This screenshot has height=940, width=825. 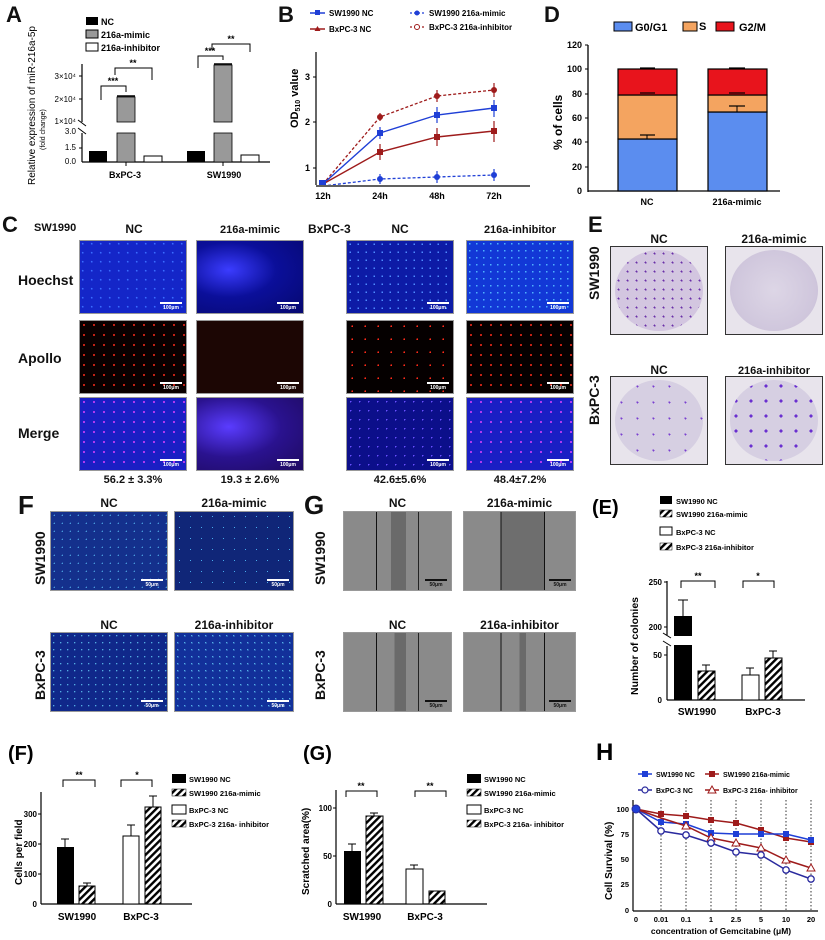 What do you see at coordinates (736, 919) in the screenshot?
I see `svg-text: 2.5` at bounding box center [736, 919].